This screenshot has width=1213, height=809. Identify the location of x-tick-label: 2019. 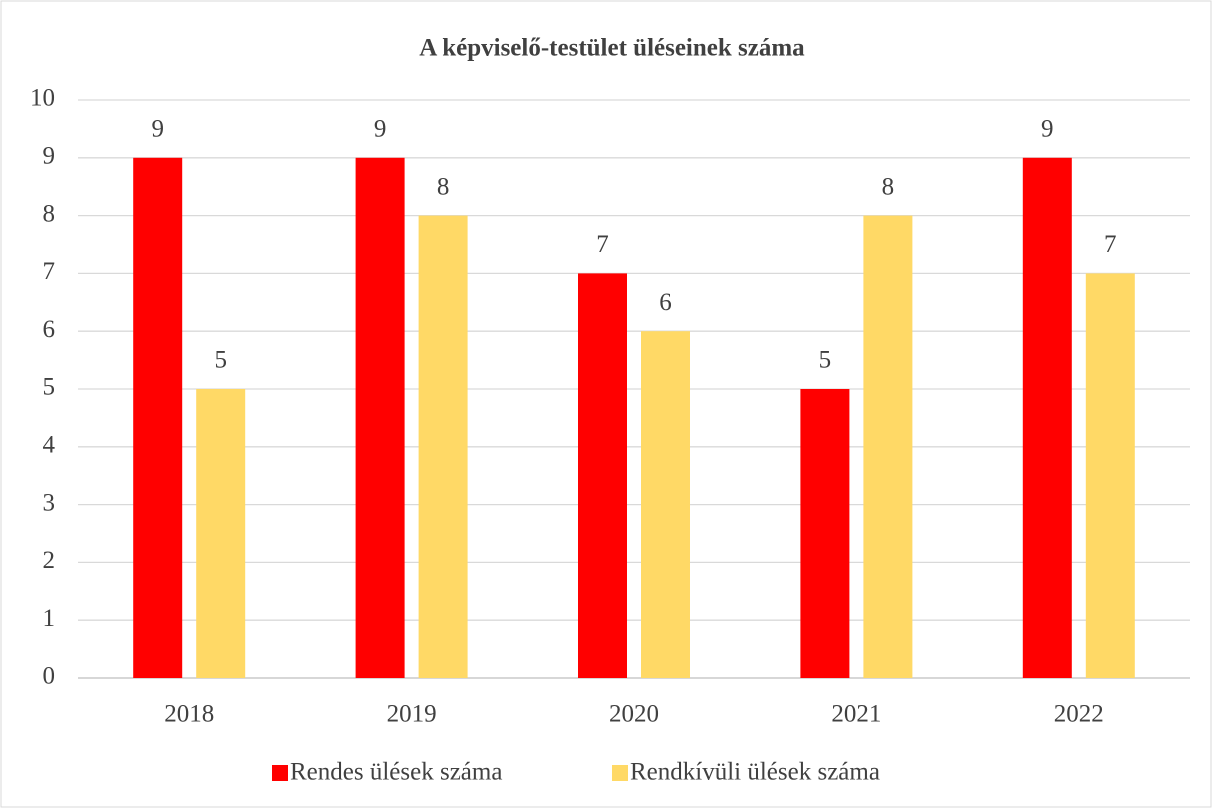
(412, 714).